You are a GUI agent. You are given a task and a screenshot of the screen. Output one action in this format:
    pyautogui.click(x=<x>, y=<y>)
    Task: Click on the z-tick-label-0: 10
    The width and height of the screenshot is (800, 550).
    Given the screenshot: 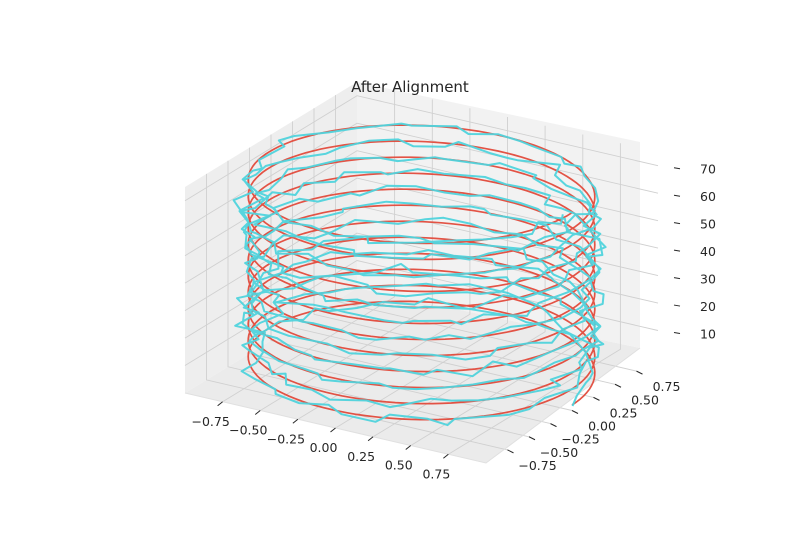 What is the action you would take?
    pyautogui.click(x=708, y=334)
    